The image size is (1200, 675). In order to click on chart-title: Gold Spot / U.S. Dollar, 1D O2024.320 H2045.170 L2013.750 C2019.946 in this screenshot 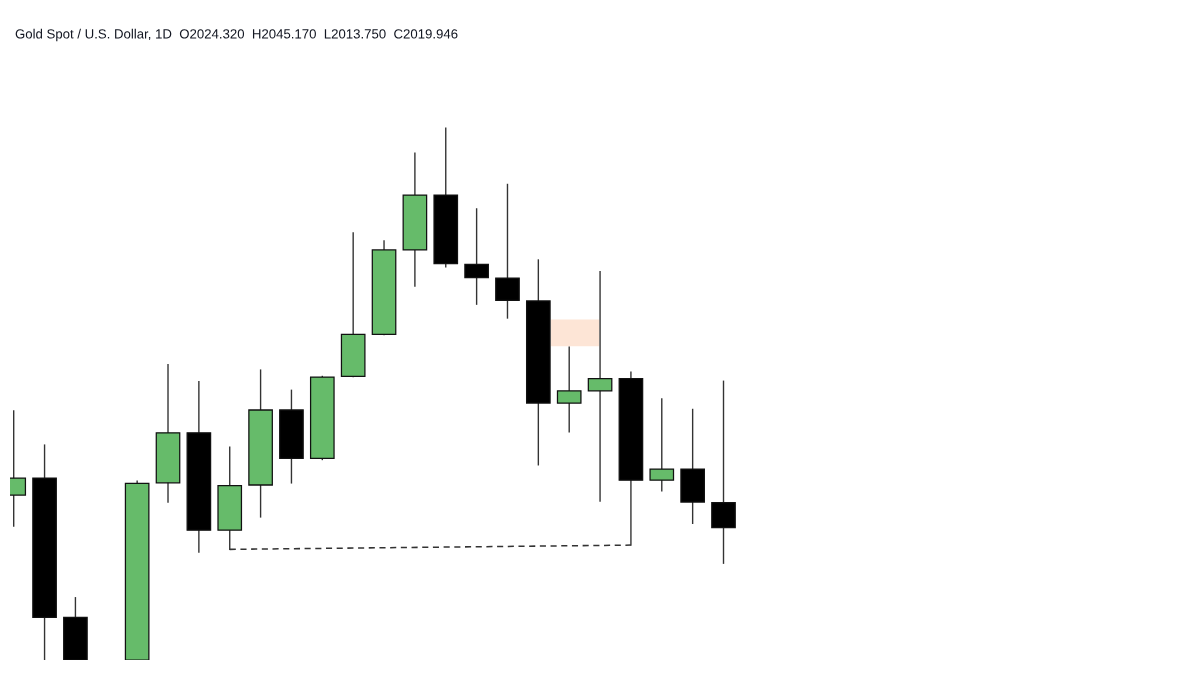, I will do `click(236, 35)`.